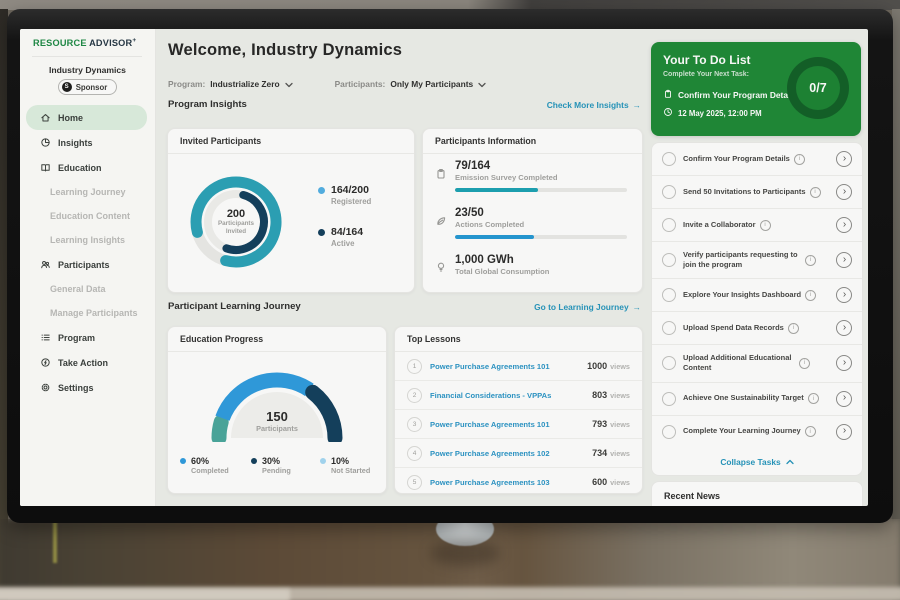 This screenshot has width=900, height=600. I want to click on sidebar-item-settings: Settings, so click(86, 387).